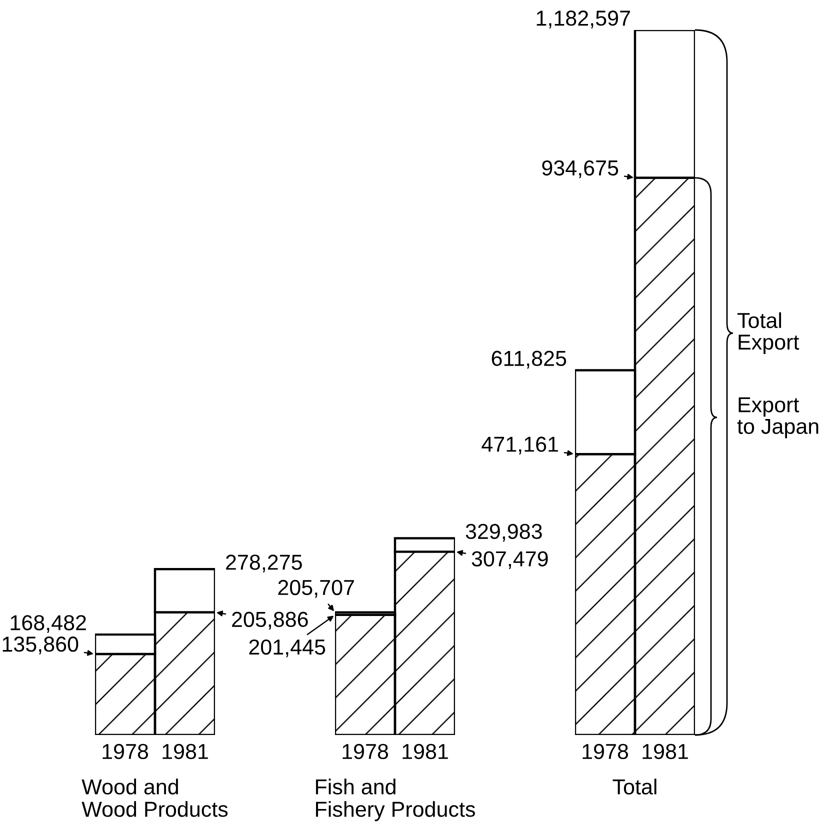 This screenshot has height=826, width=826. Describe the element at coordinates (580, 169) in the screenshot. I see `data-label: 934,675` at that location.